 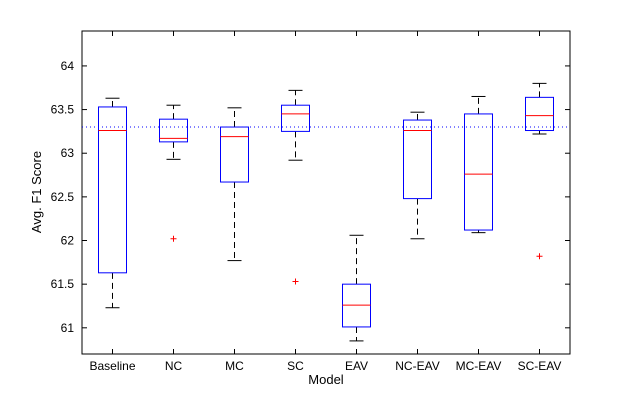 What do you see at coordinates (417, 366) in the screenshot?
I see `x-tick-label: NC-EAV` at bounding box center [417, 366].